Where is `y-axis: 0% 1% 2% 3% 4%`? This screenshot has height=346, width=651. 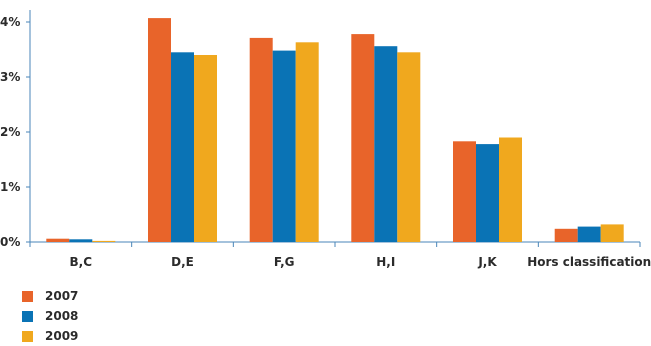
y-axis: 0% 1% 2% 3% 4% is located at coordinates (15, 129).